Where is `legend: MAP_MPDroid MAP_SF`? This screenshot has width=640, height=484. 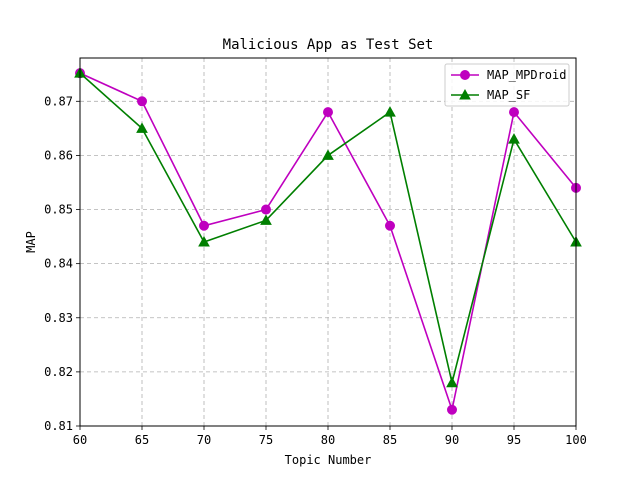 legend: MAP_MPDroid MAP_SF is located at coordinates (507, 85).